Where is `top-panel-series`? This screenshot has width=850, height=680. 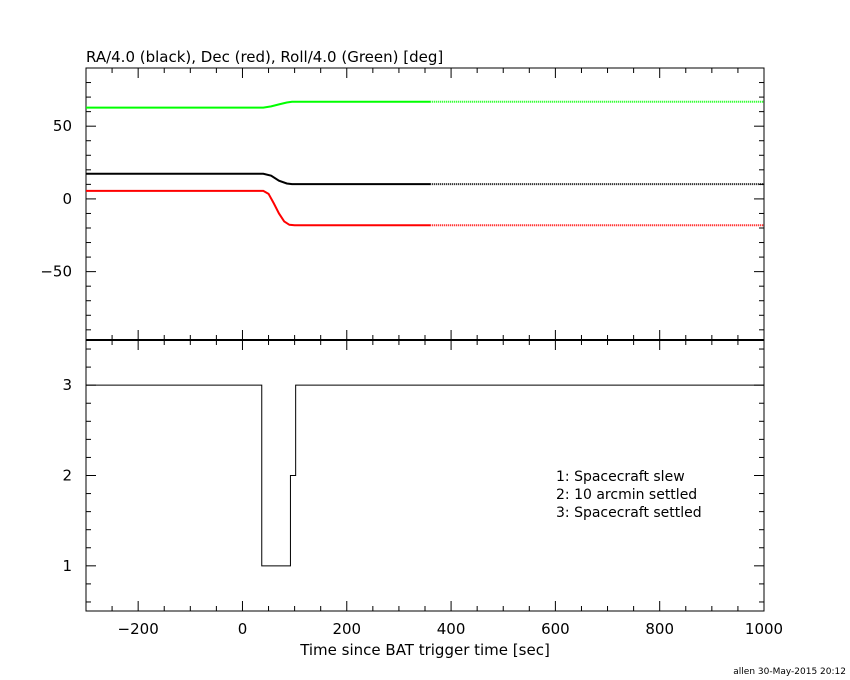 top-panel-series is located at coordinates (425, 163).